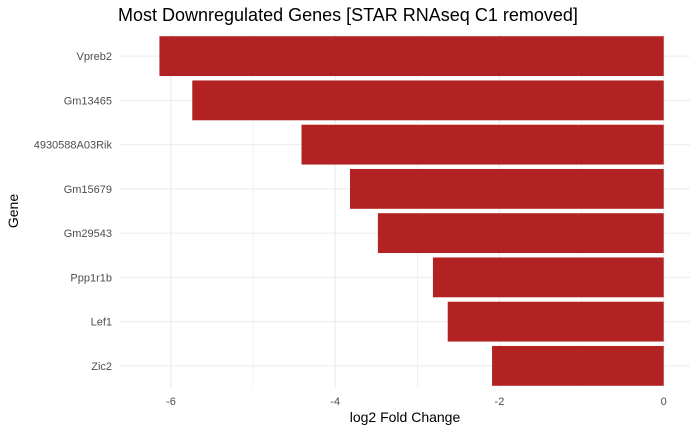  What do you see at coordinates (88, 190) in the screenshot?
I see `y-tick-label: Gm15679` at bounding box center [88, 190].